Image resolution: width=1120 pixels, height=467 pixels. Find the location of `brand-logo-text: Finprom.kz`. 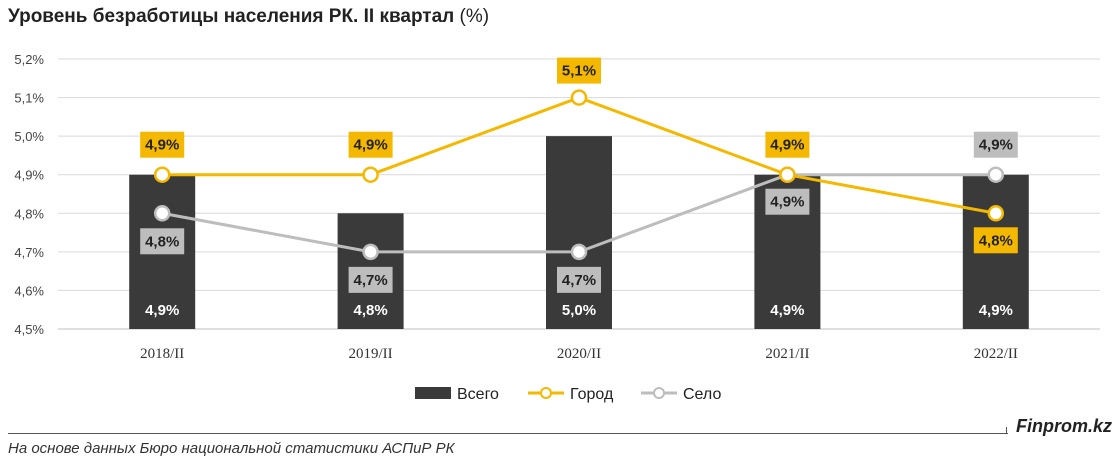

brand-logo-text: Finprom.kz is located at coordinates (1063, 426).